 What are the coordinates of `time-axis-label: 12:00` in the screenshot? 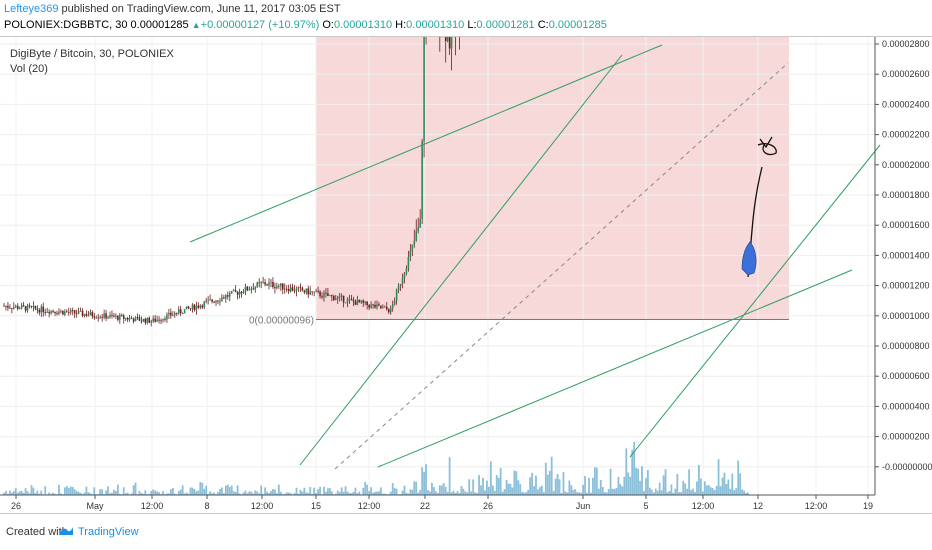 It's located at (369, 506).